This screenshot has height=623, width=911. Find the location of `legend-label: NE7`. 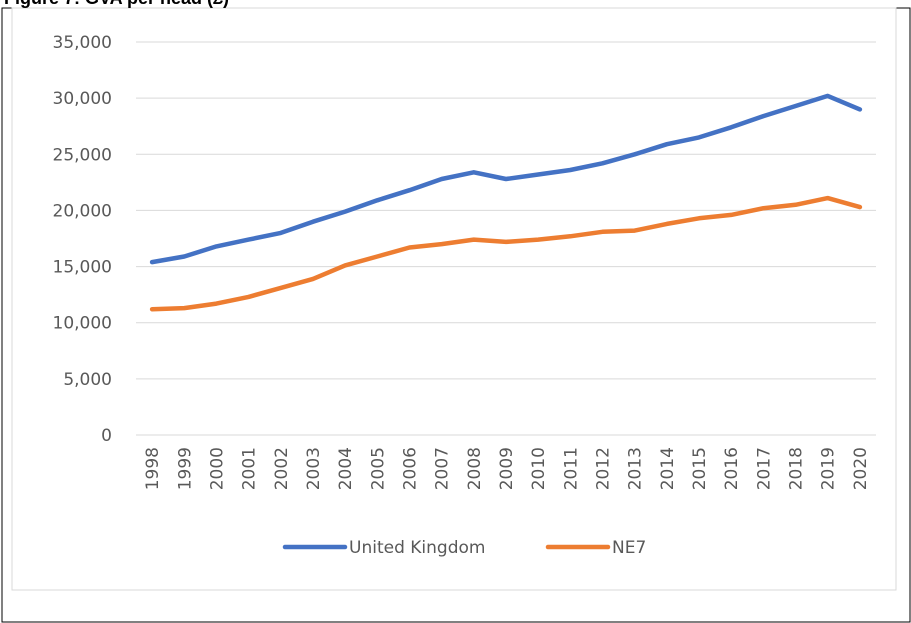

legend-label: NE7 is located at coordinates (629, 548).